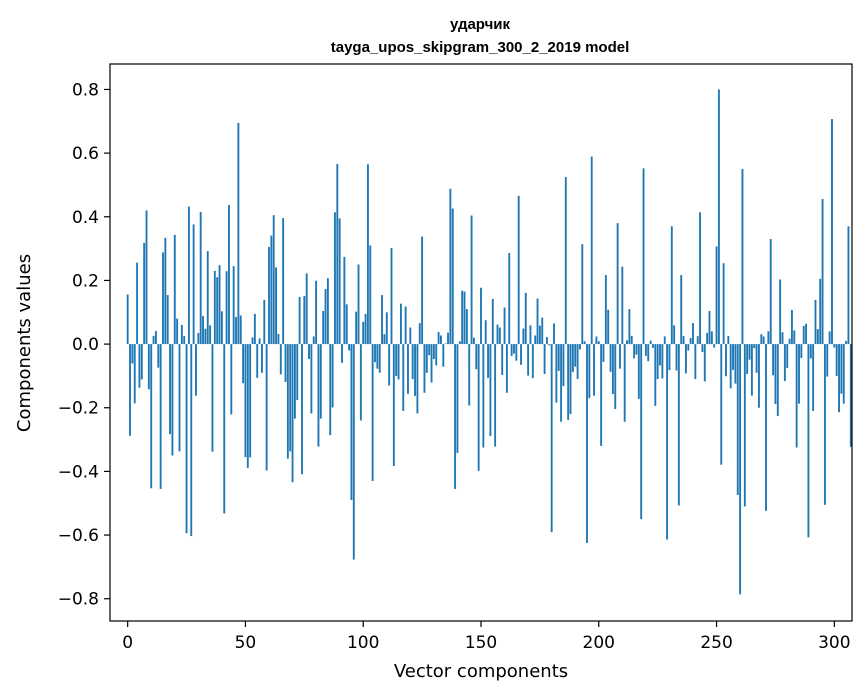 The width and height of the screenshot is (867, 696). Describe the element at coordinates (834, 643) in the screenshot. I see `x-tick-label: 300` at that location.